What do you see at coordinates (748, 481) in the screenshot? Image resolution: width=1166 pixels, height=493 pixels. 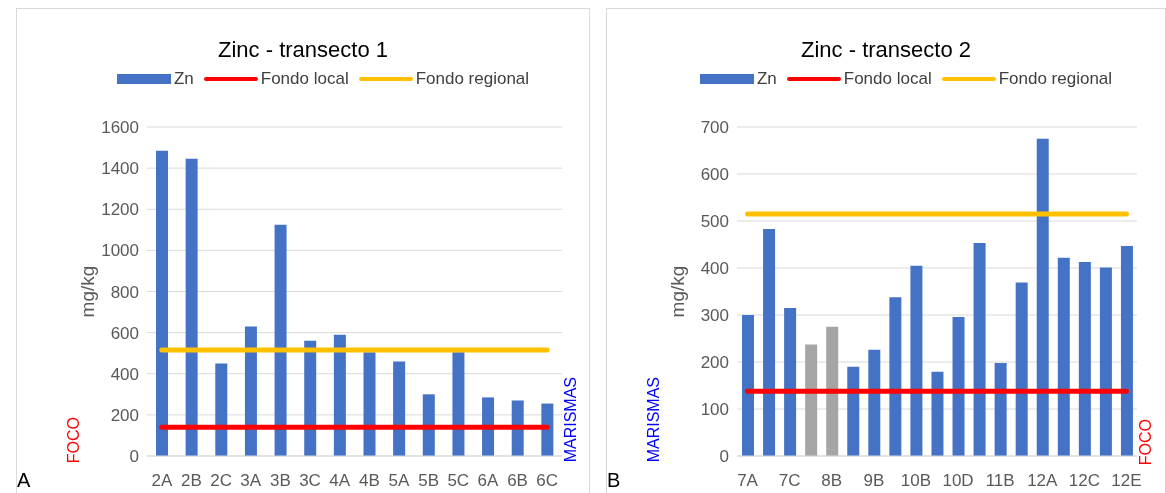 I see `x-tick-label: 7A` at bounding box center [748, 481].